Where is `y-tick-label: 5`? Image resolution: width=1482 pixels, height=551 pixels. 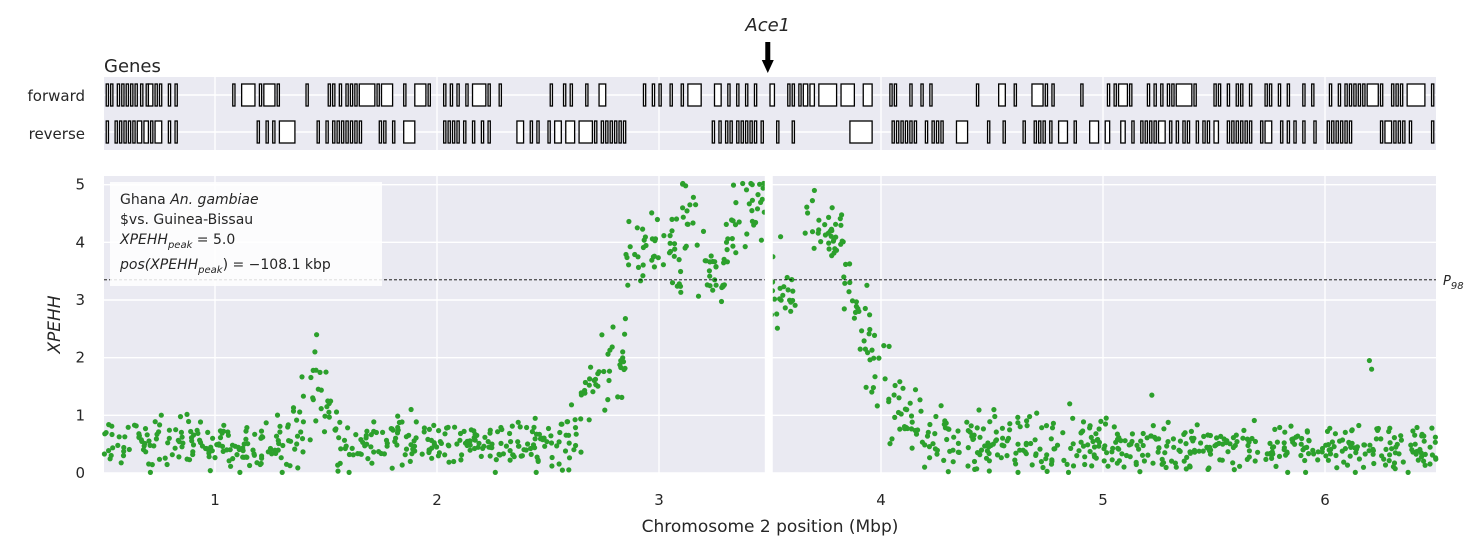
y-tick-label: 5 is located at coordinates (80, 185).